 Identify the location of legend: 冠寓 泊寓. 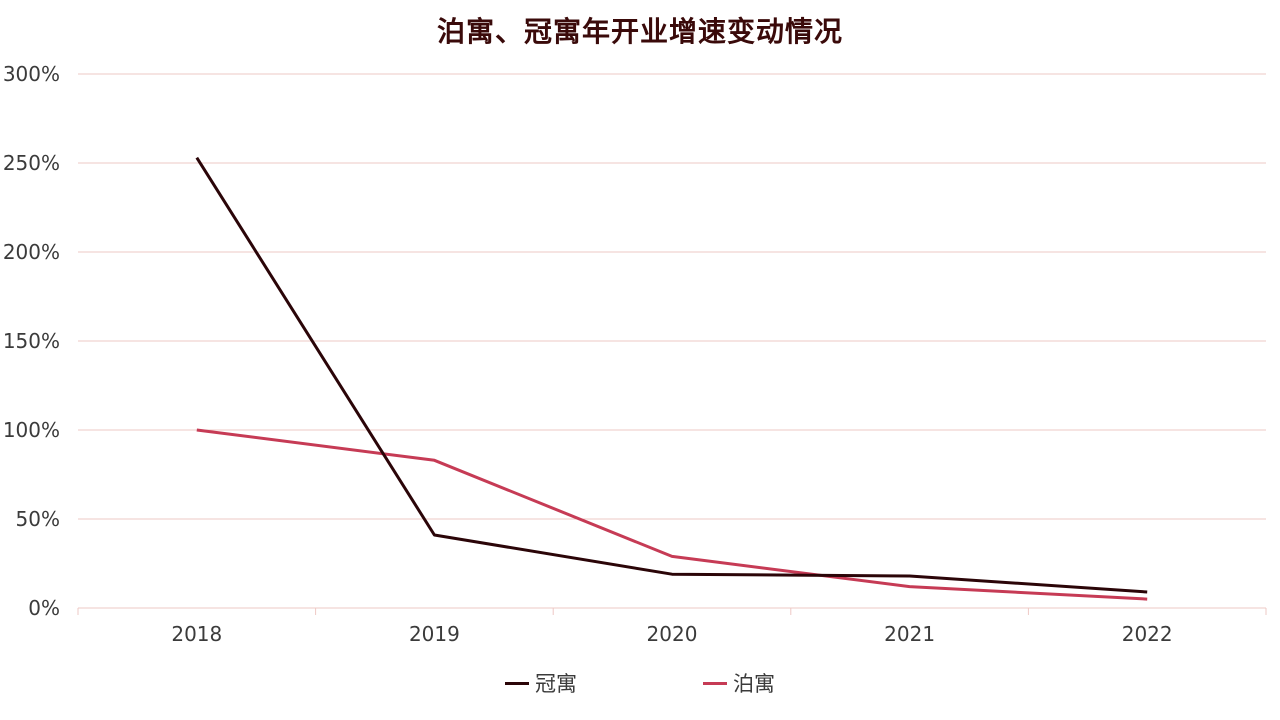
(640, 684).